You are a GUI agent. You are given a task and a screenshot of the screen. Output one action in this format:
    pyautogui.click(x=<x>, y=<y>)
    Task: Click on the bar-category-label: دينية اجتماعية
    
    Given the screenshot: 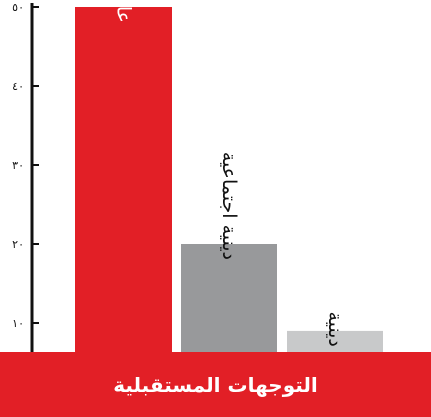 What is the action you would take?
    pyautogui.click(x=229, y=206)
    